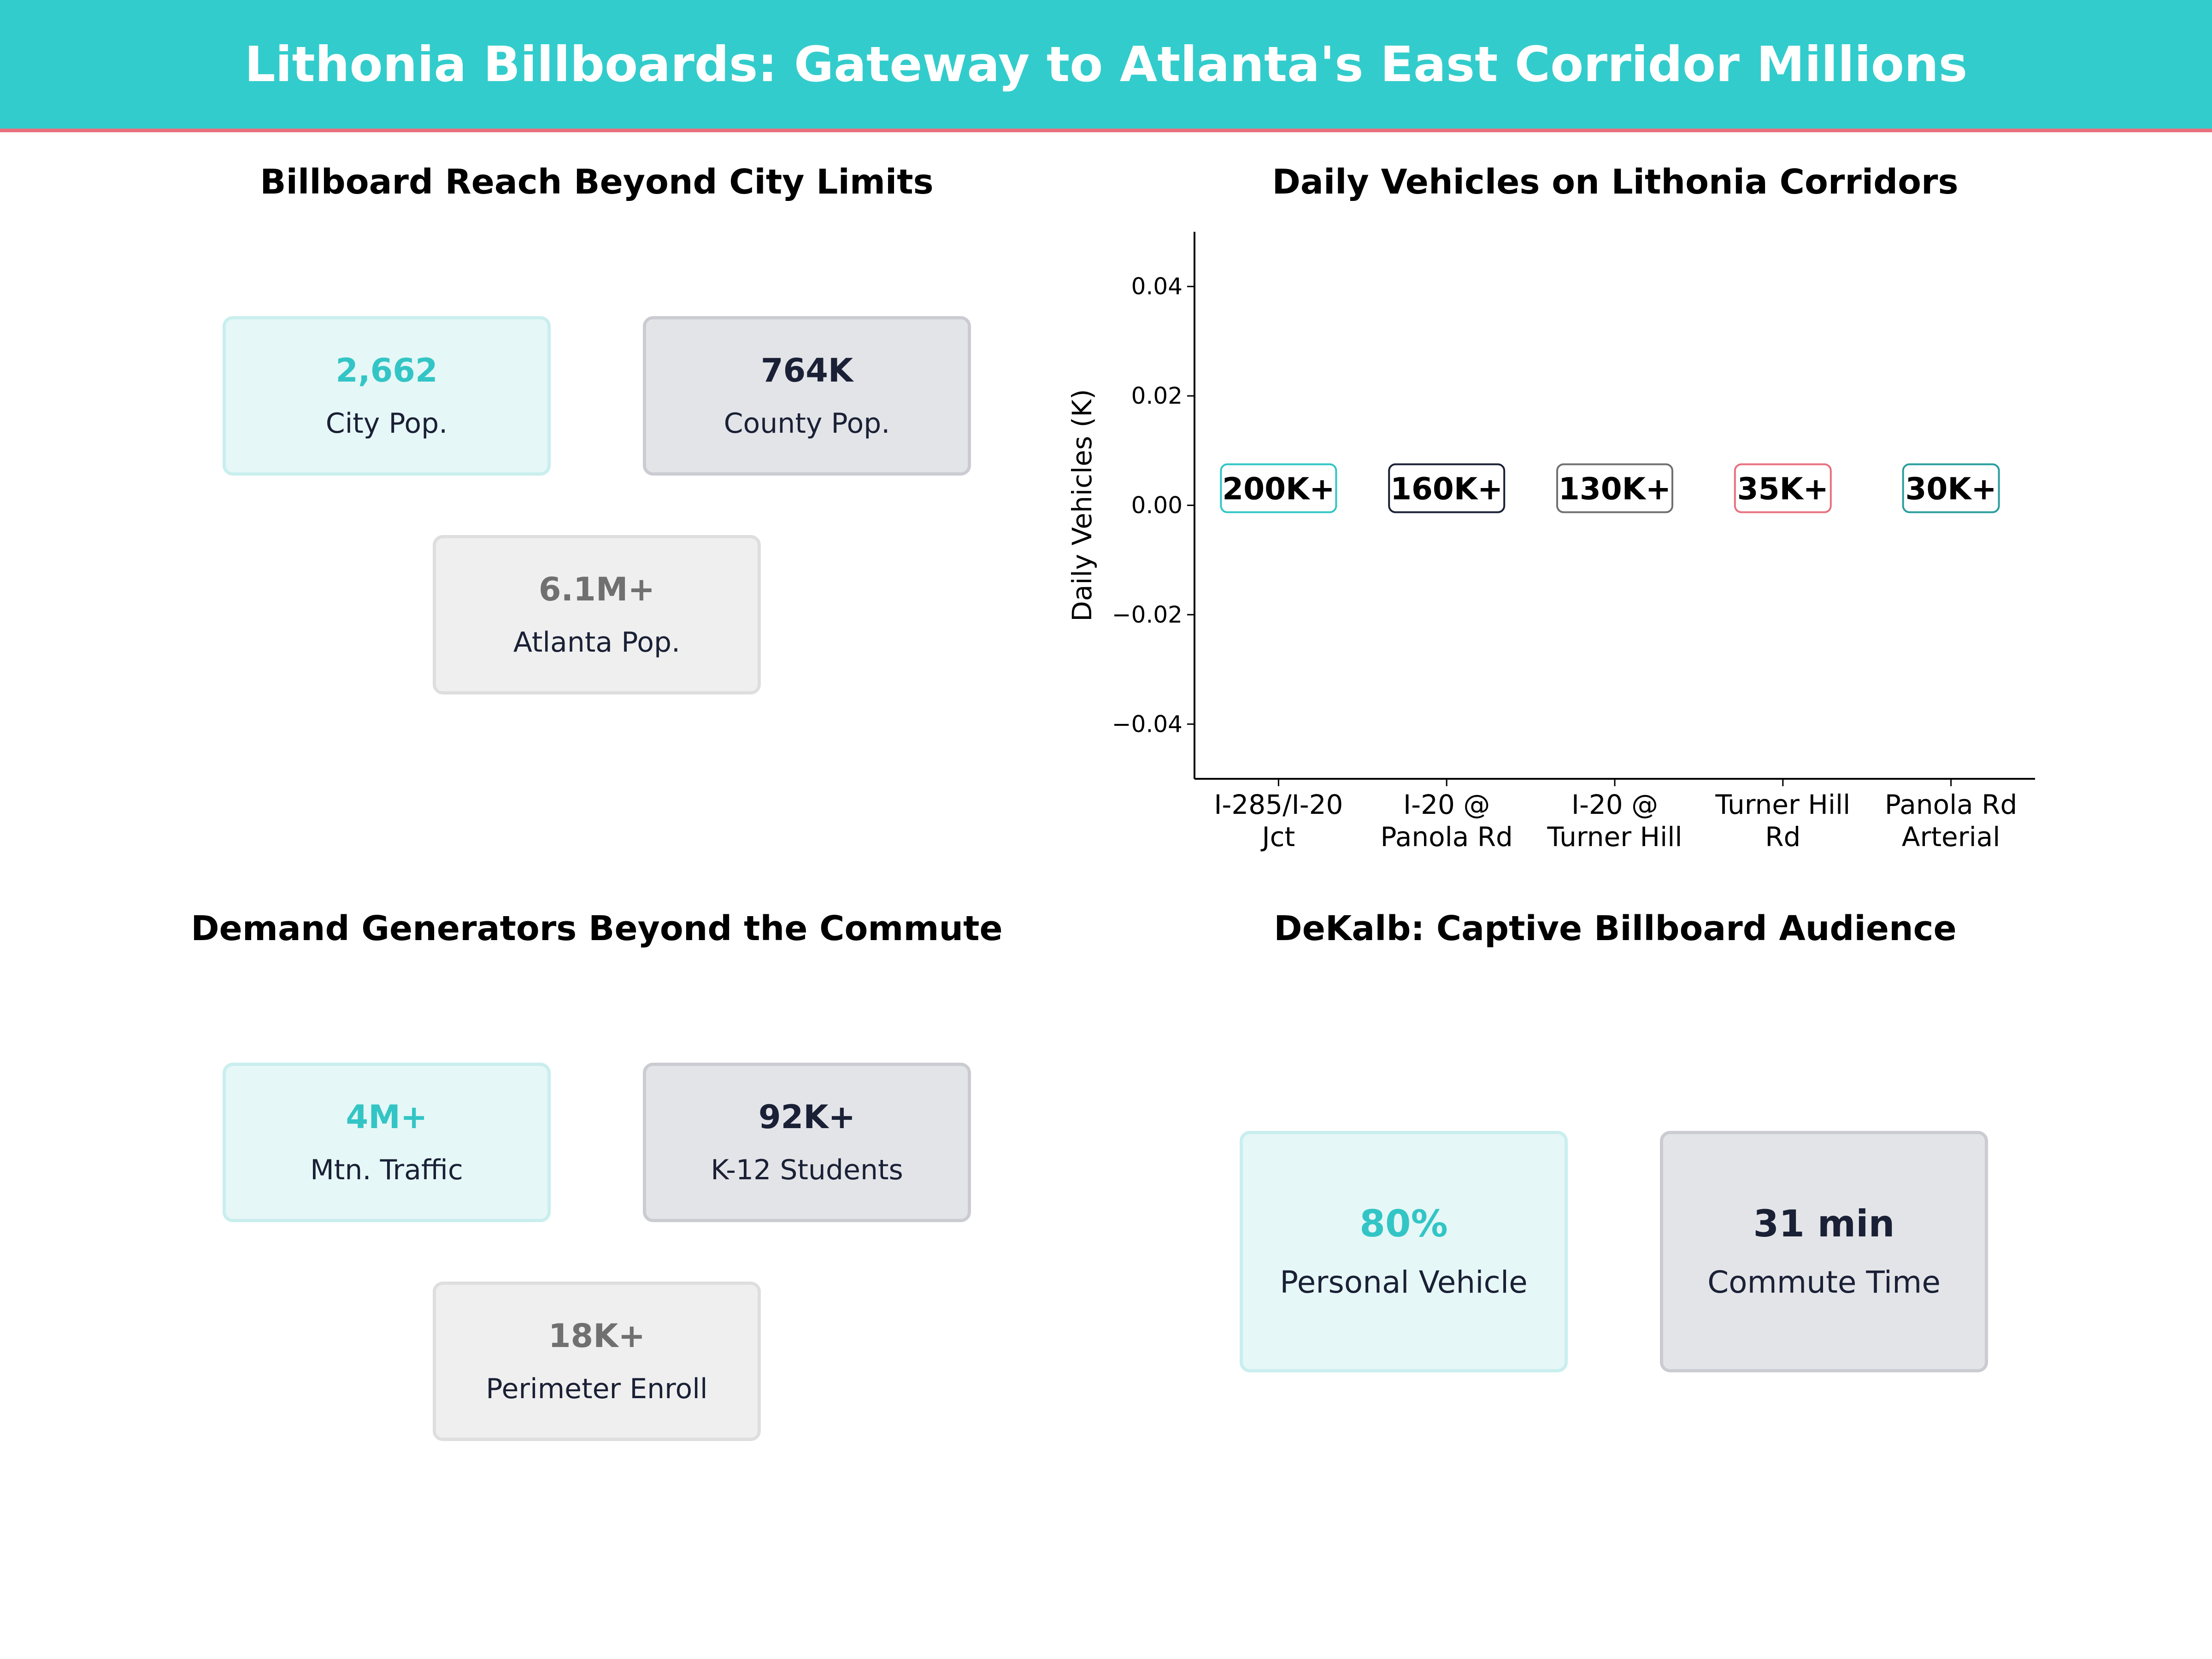 The width and height of the screenshot is (2212, 1659). I want to click on demand-panel-title: Demand Generators Beyond the Commute, so click(597, 928).